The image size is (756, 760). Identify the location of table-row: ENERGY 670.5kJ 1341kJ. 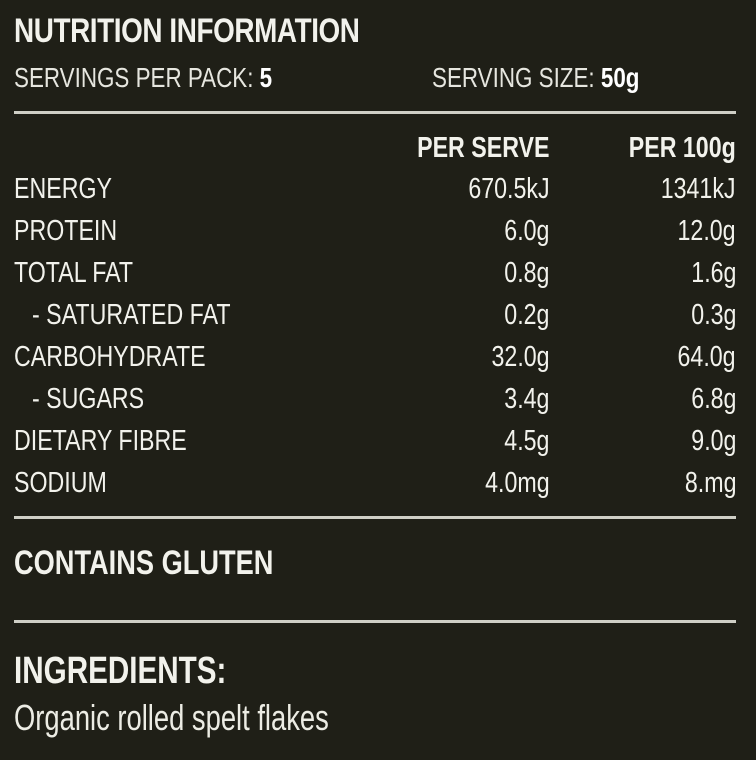
(375, 189).